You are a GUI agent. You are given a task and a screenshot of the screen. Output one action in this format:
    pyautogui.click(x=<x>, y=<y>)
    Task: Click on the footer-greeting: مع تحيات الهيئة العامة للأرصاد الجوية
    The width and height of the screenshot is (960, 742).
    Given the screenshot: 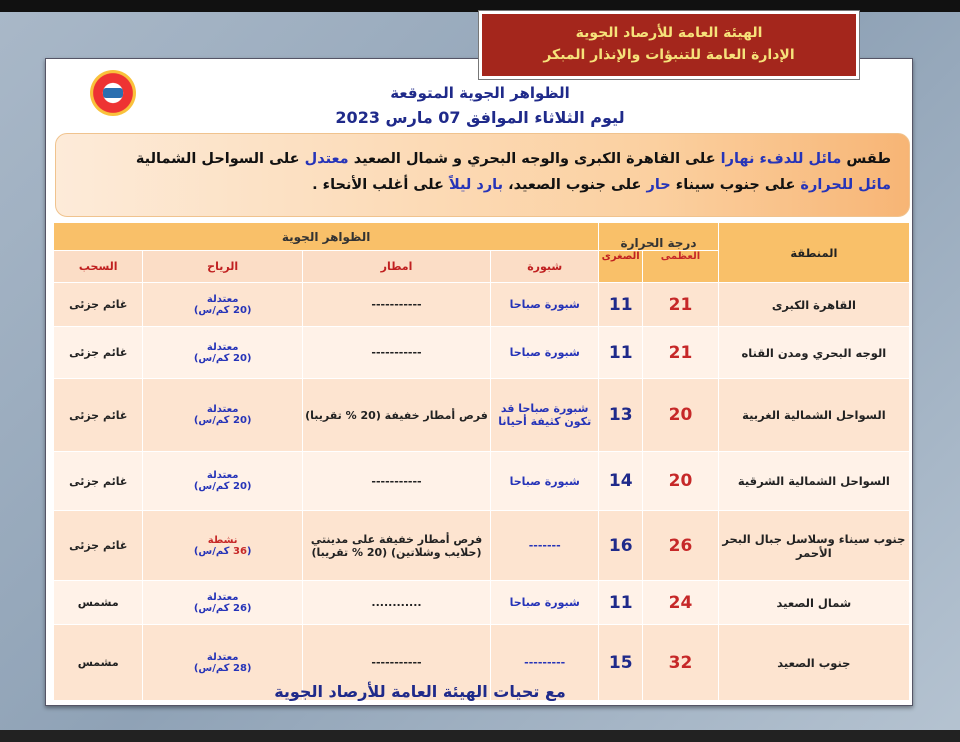 What is the action you would take?
    pyautogui.click(x=420, y=691)
    